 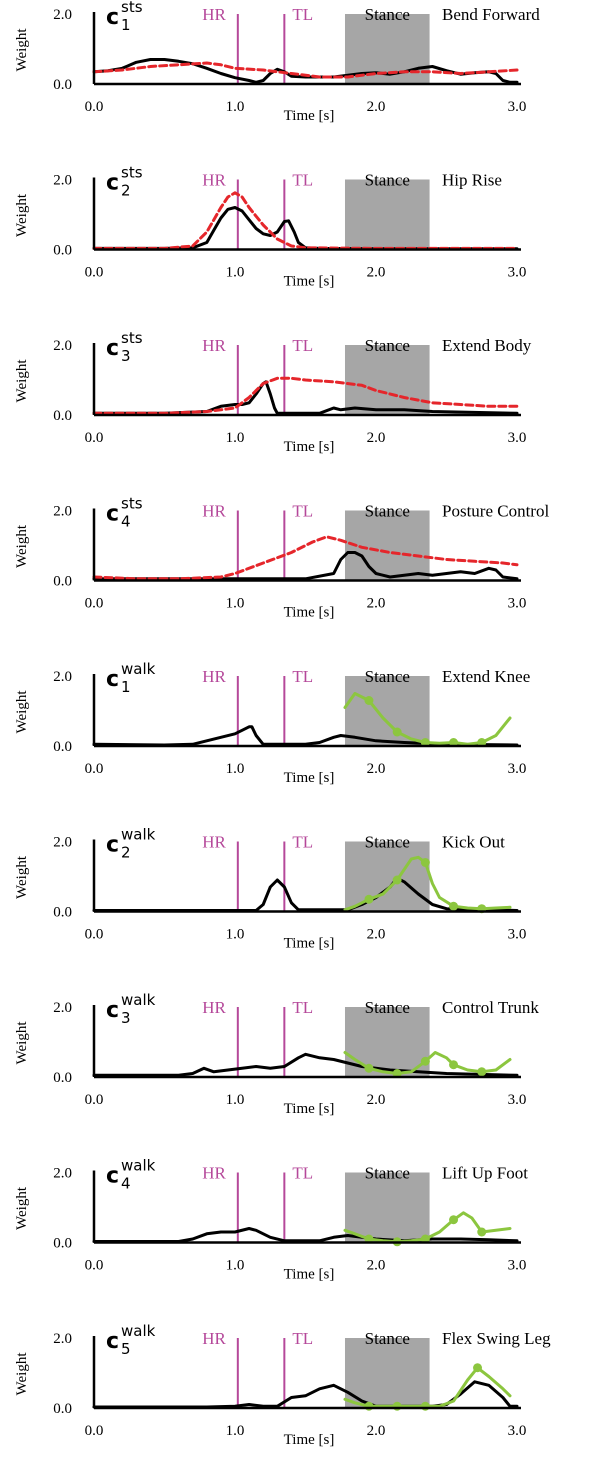 What do you see at coordinates (472, 180) in the screenshot?
I see `panel-title: Hip Rise` at bounding box center [472, 180].